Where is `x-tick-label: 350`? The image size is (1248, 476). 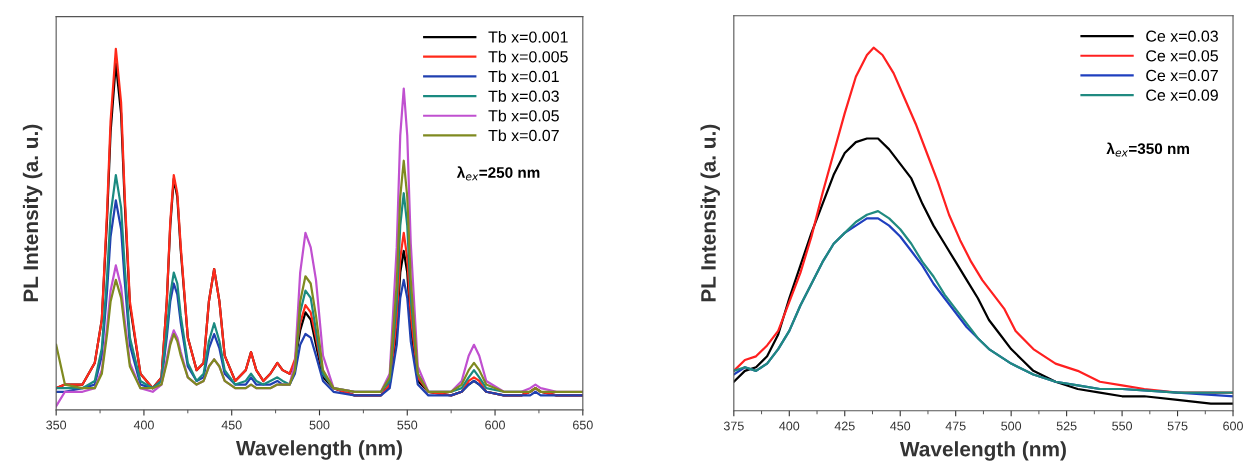
x-tick-label: 350 is located at coordinates (56, 425).